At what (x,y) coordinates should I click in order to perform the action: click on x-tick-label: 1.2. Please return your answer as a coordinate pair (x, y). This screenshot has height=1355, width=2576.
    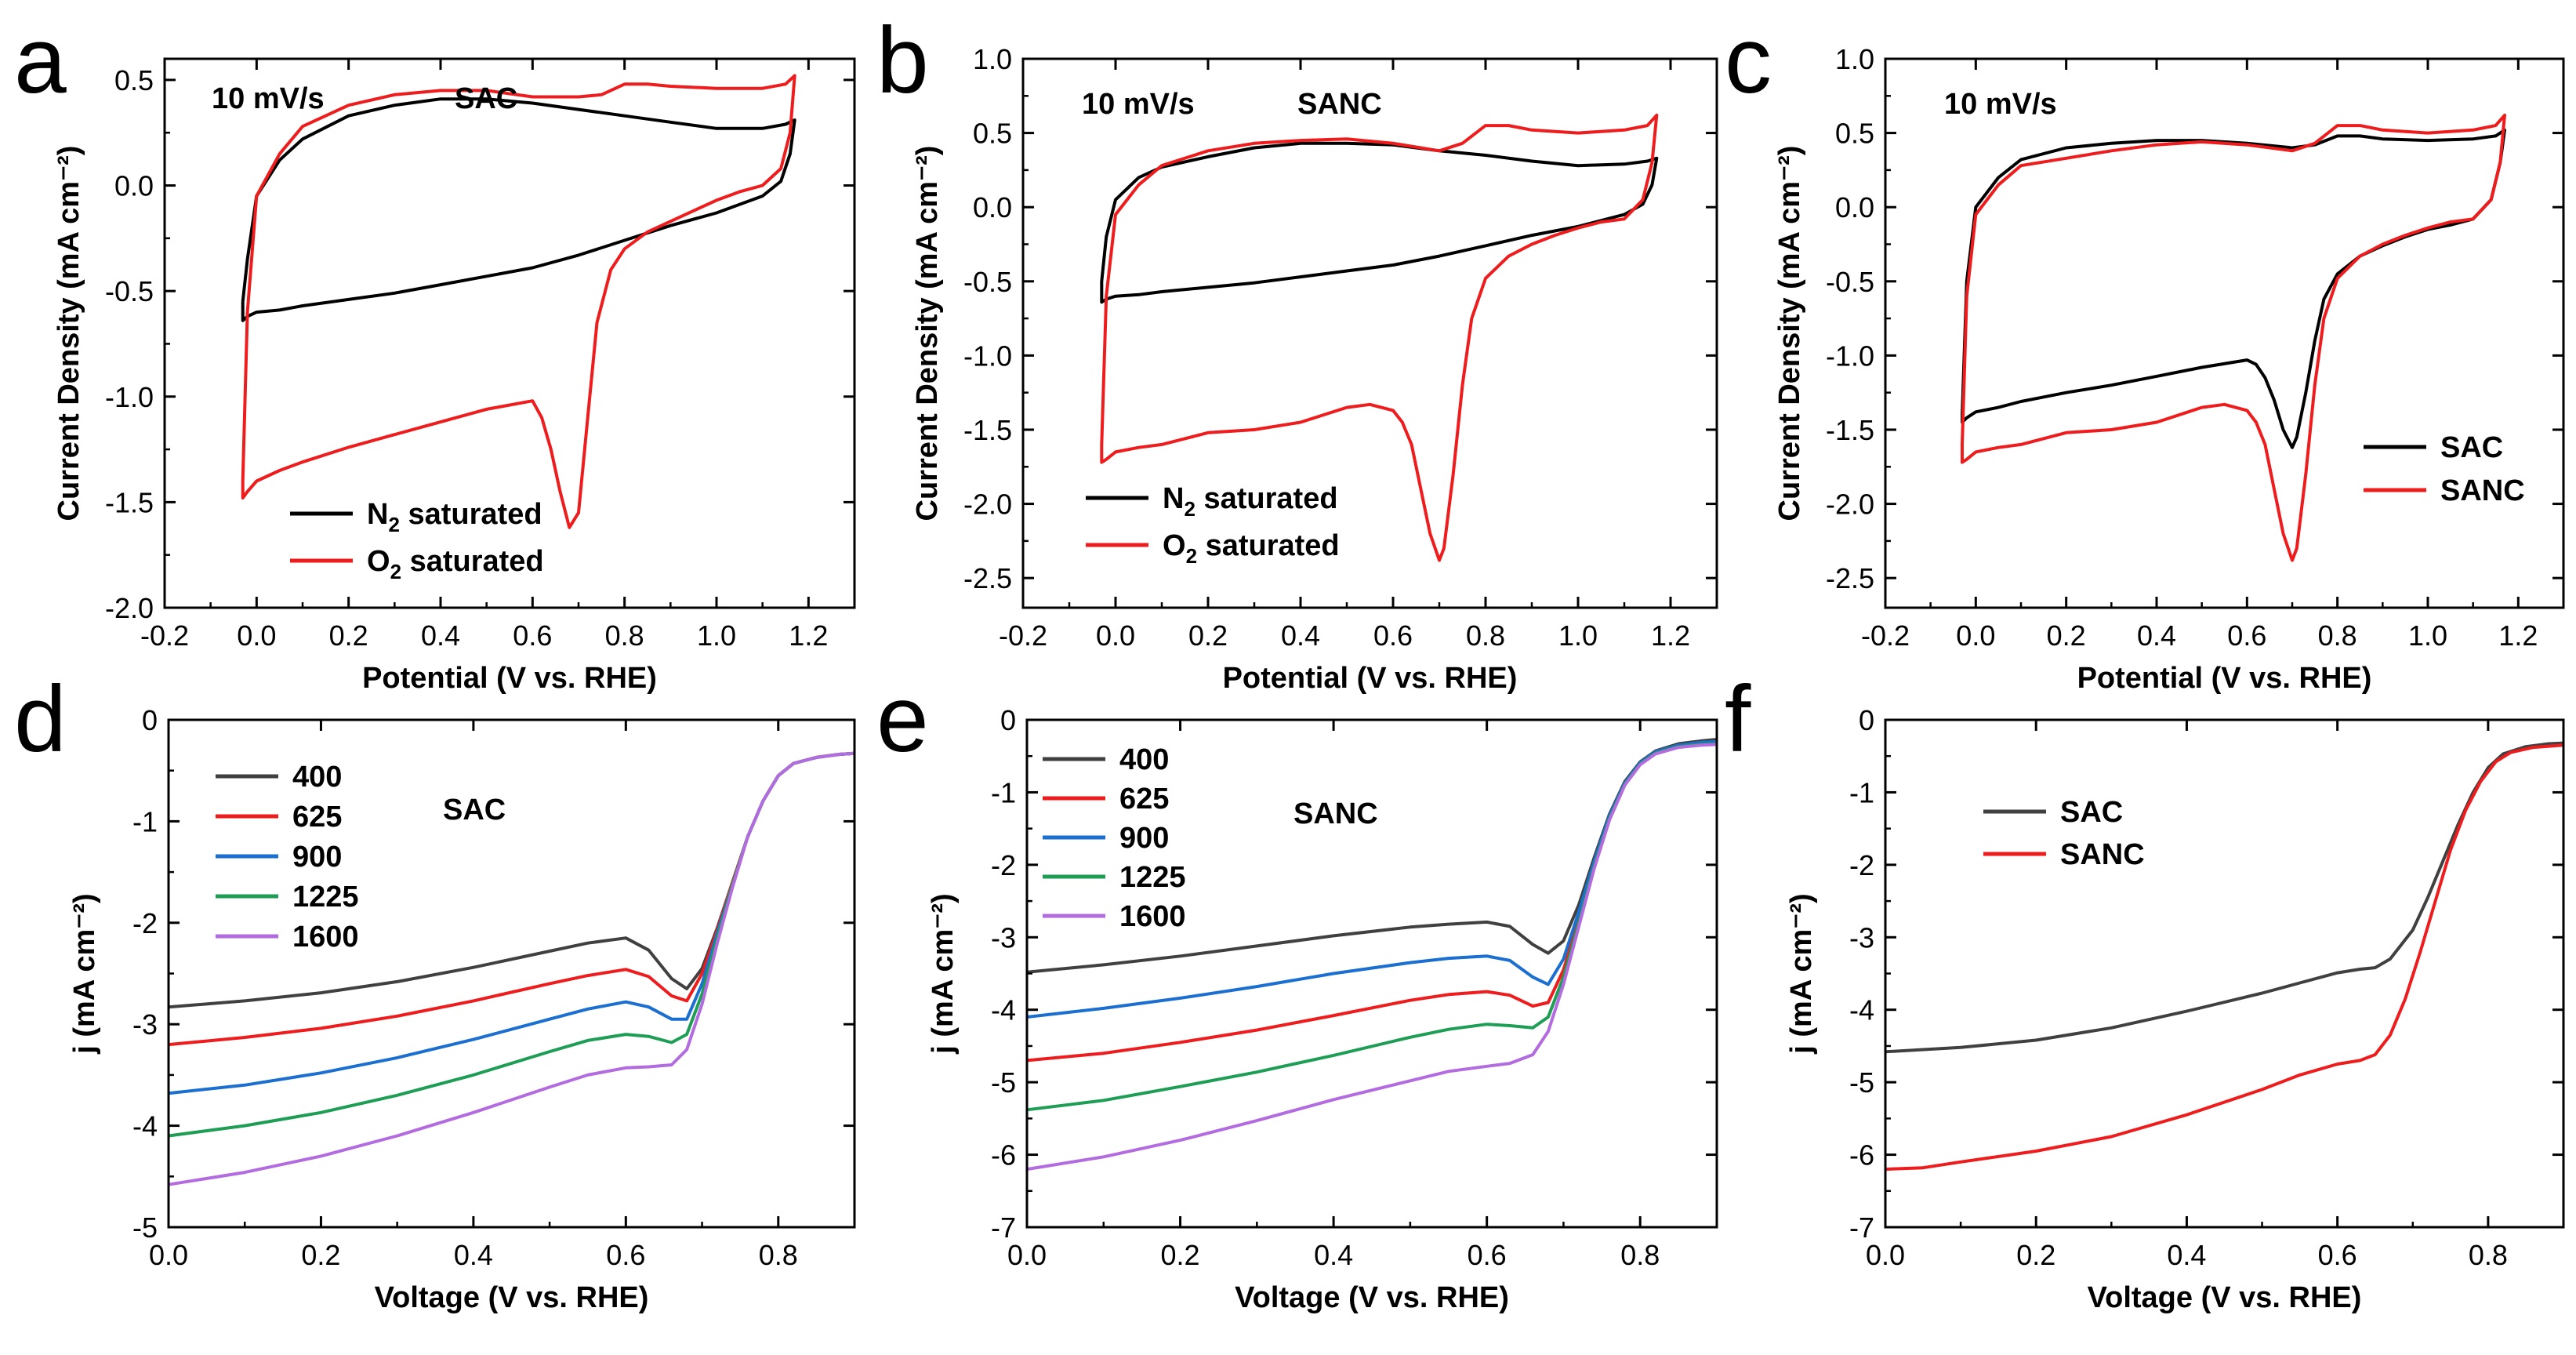
    Looking at the image, I should click on (2518, 635).